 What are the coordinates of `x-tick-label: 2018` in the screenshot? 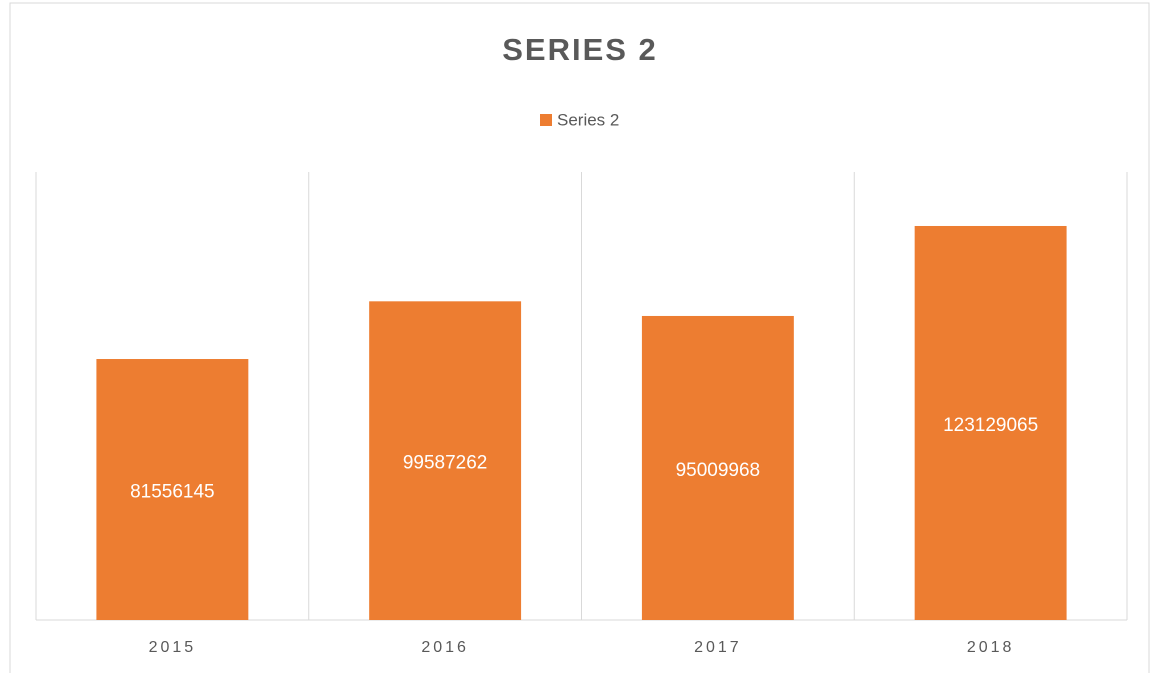 It's located at (991, 647).